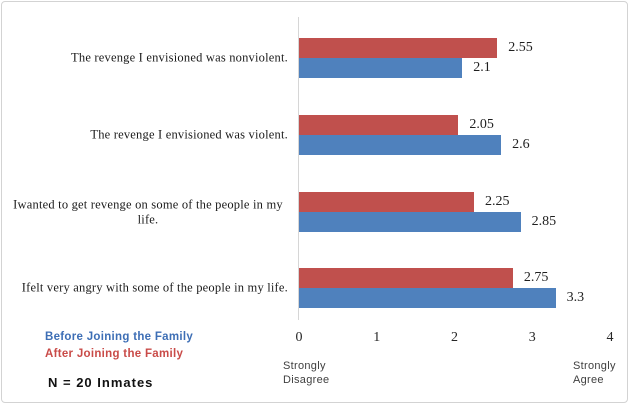 This screenshot has height=404, width=629. Describe the element at coordinates (306, 373) in the screenshot. I see `x-axis-min-label: Strongly Disagree` at that location.